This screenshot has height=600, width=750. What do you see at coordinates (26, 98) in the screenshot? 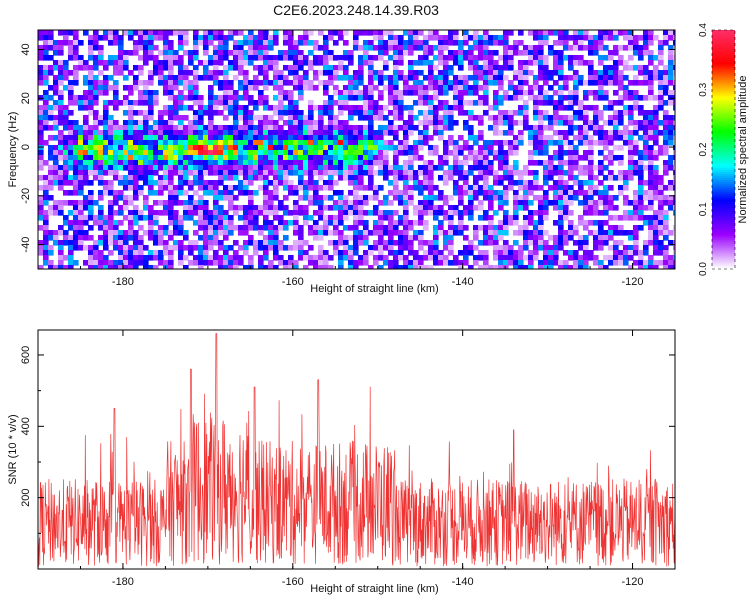
I see `heatmap-y-tick-label: 20` at bounding box center [26, 98].